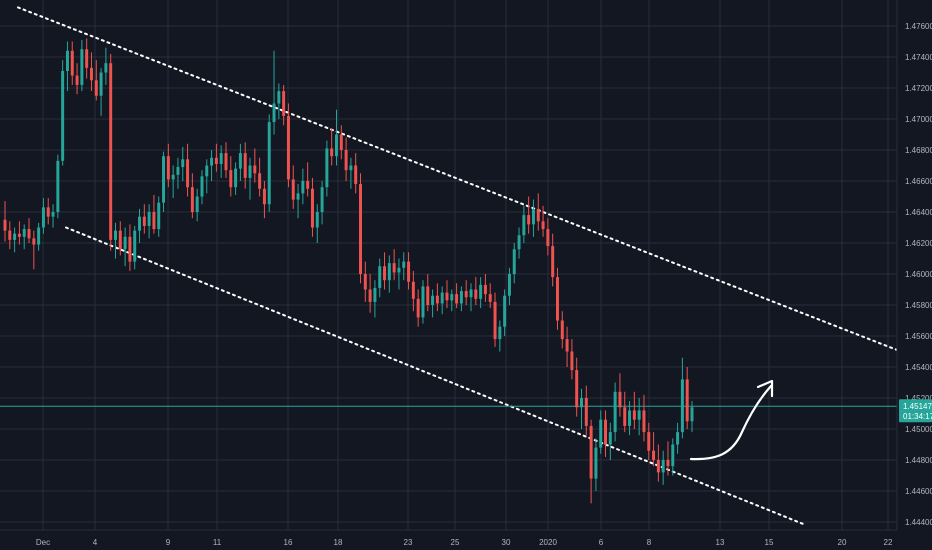 This screenshot has width=932, height=550. I want to click on price-tick-label: 1.47200, so click(918, 88).